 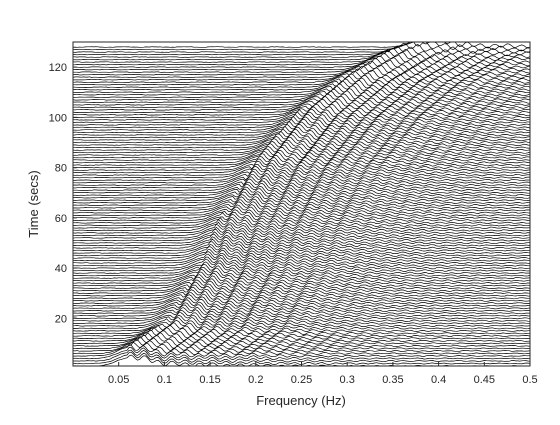 What do you see at coordinates (61, 169) in the screenshot?
I see `y-tick-label: 80` at bounding box center [61, 169].